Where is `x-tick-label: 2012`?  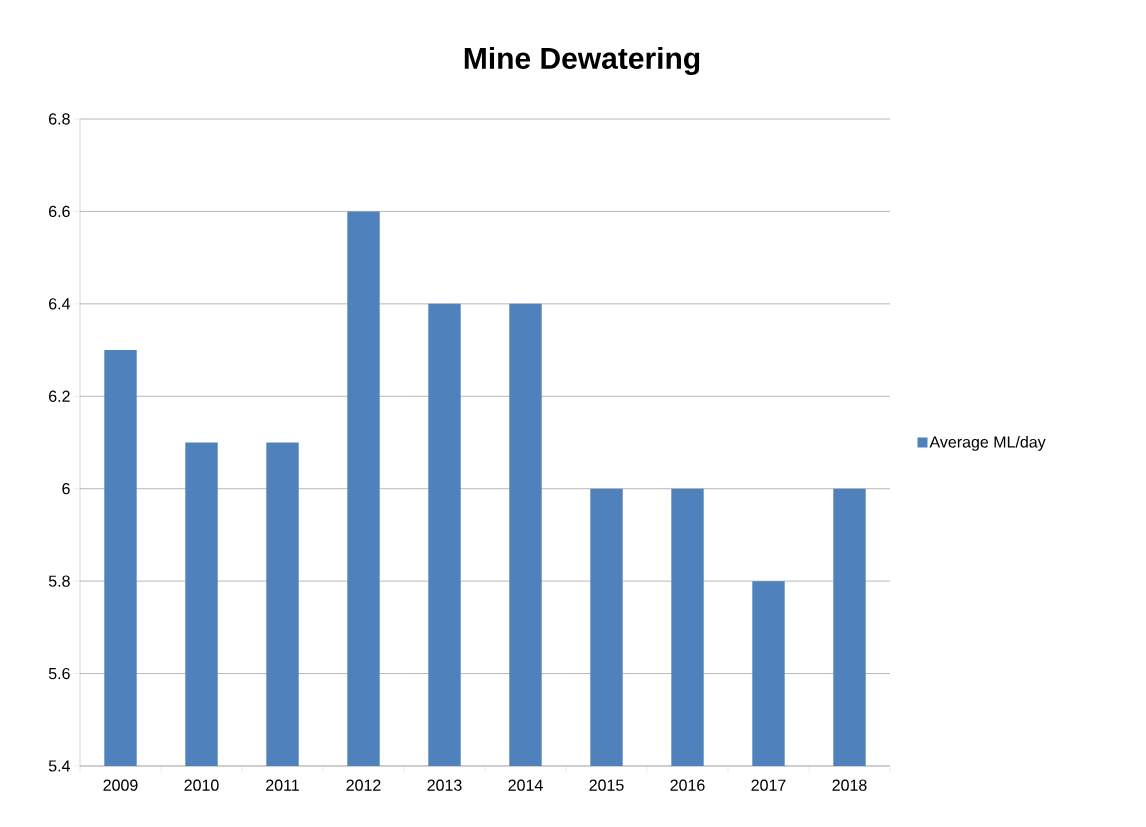 x-tick-label: 2012 is located at coordinates (363, 785).